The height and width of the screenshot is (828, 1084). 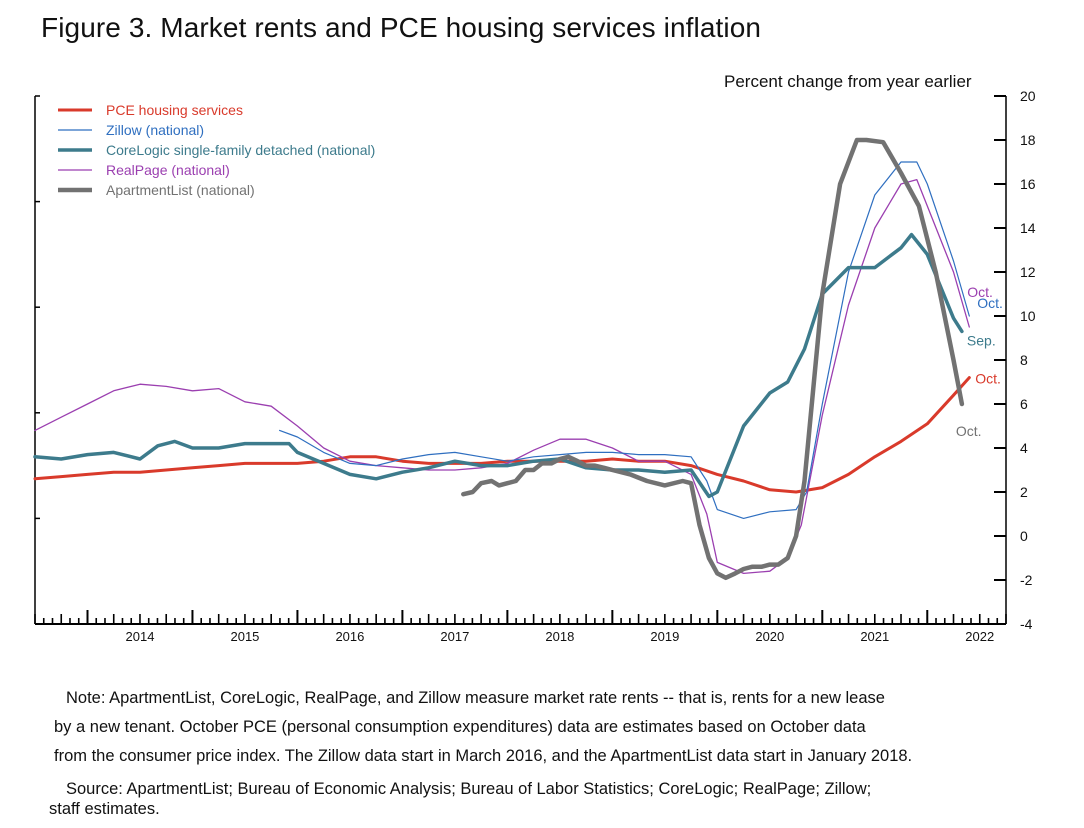 I want to click on y-tick-label: 6, so click(x=1024, y=404).